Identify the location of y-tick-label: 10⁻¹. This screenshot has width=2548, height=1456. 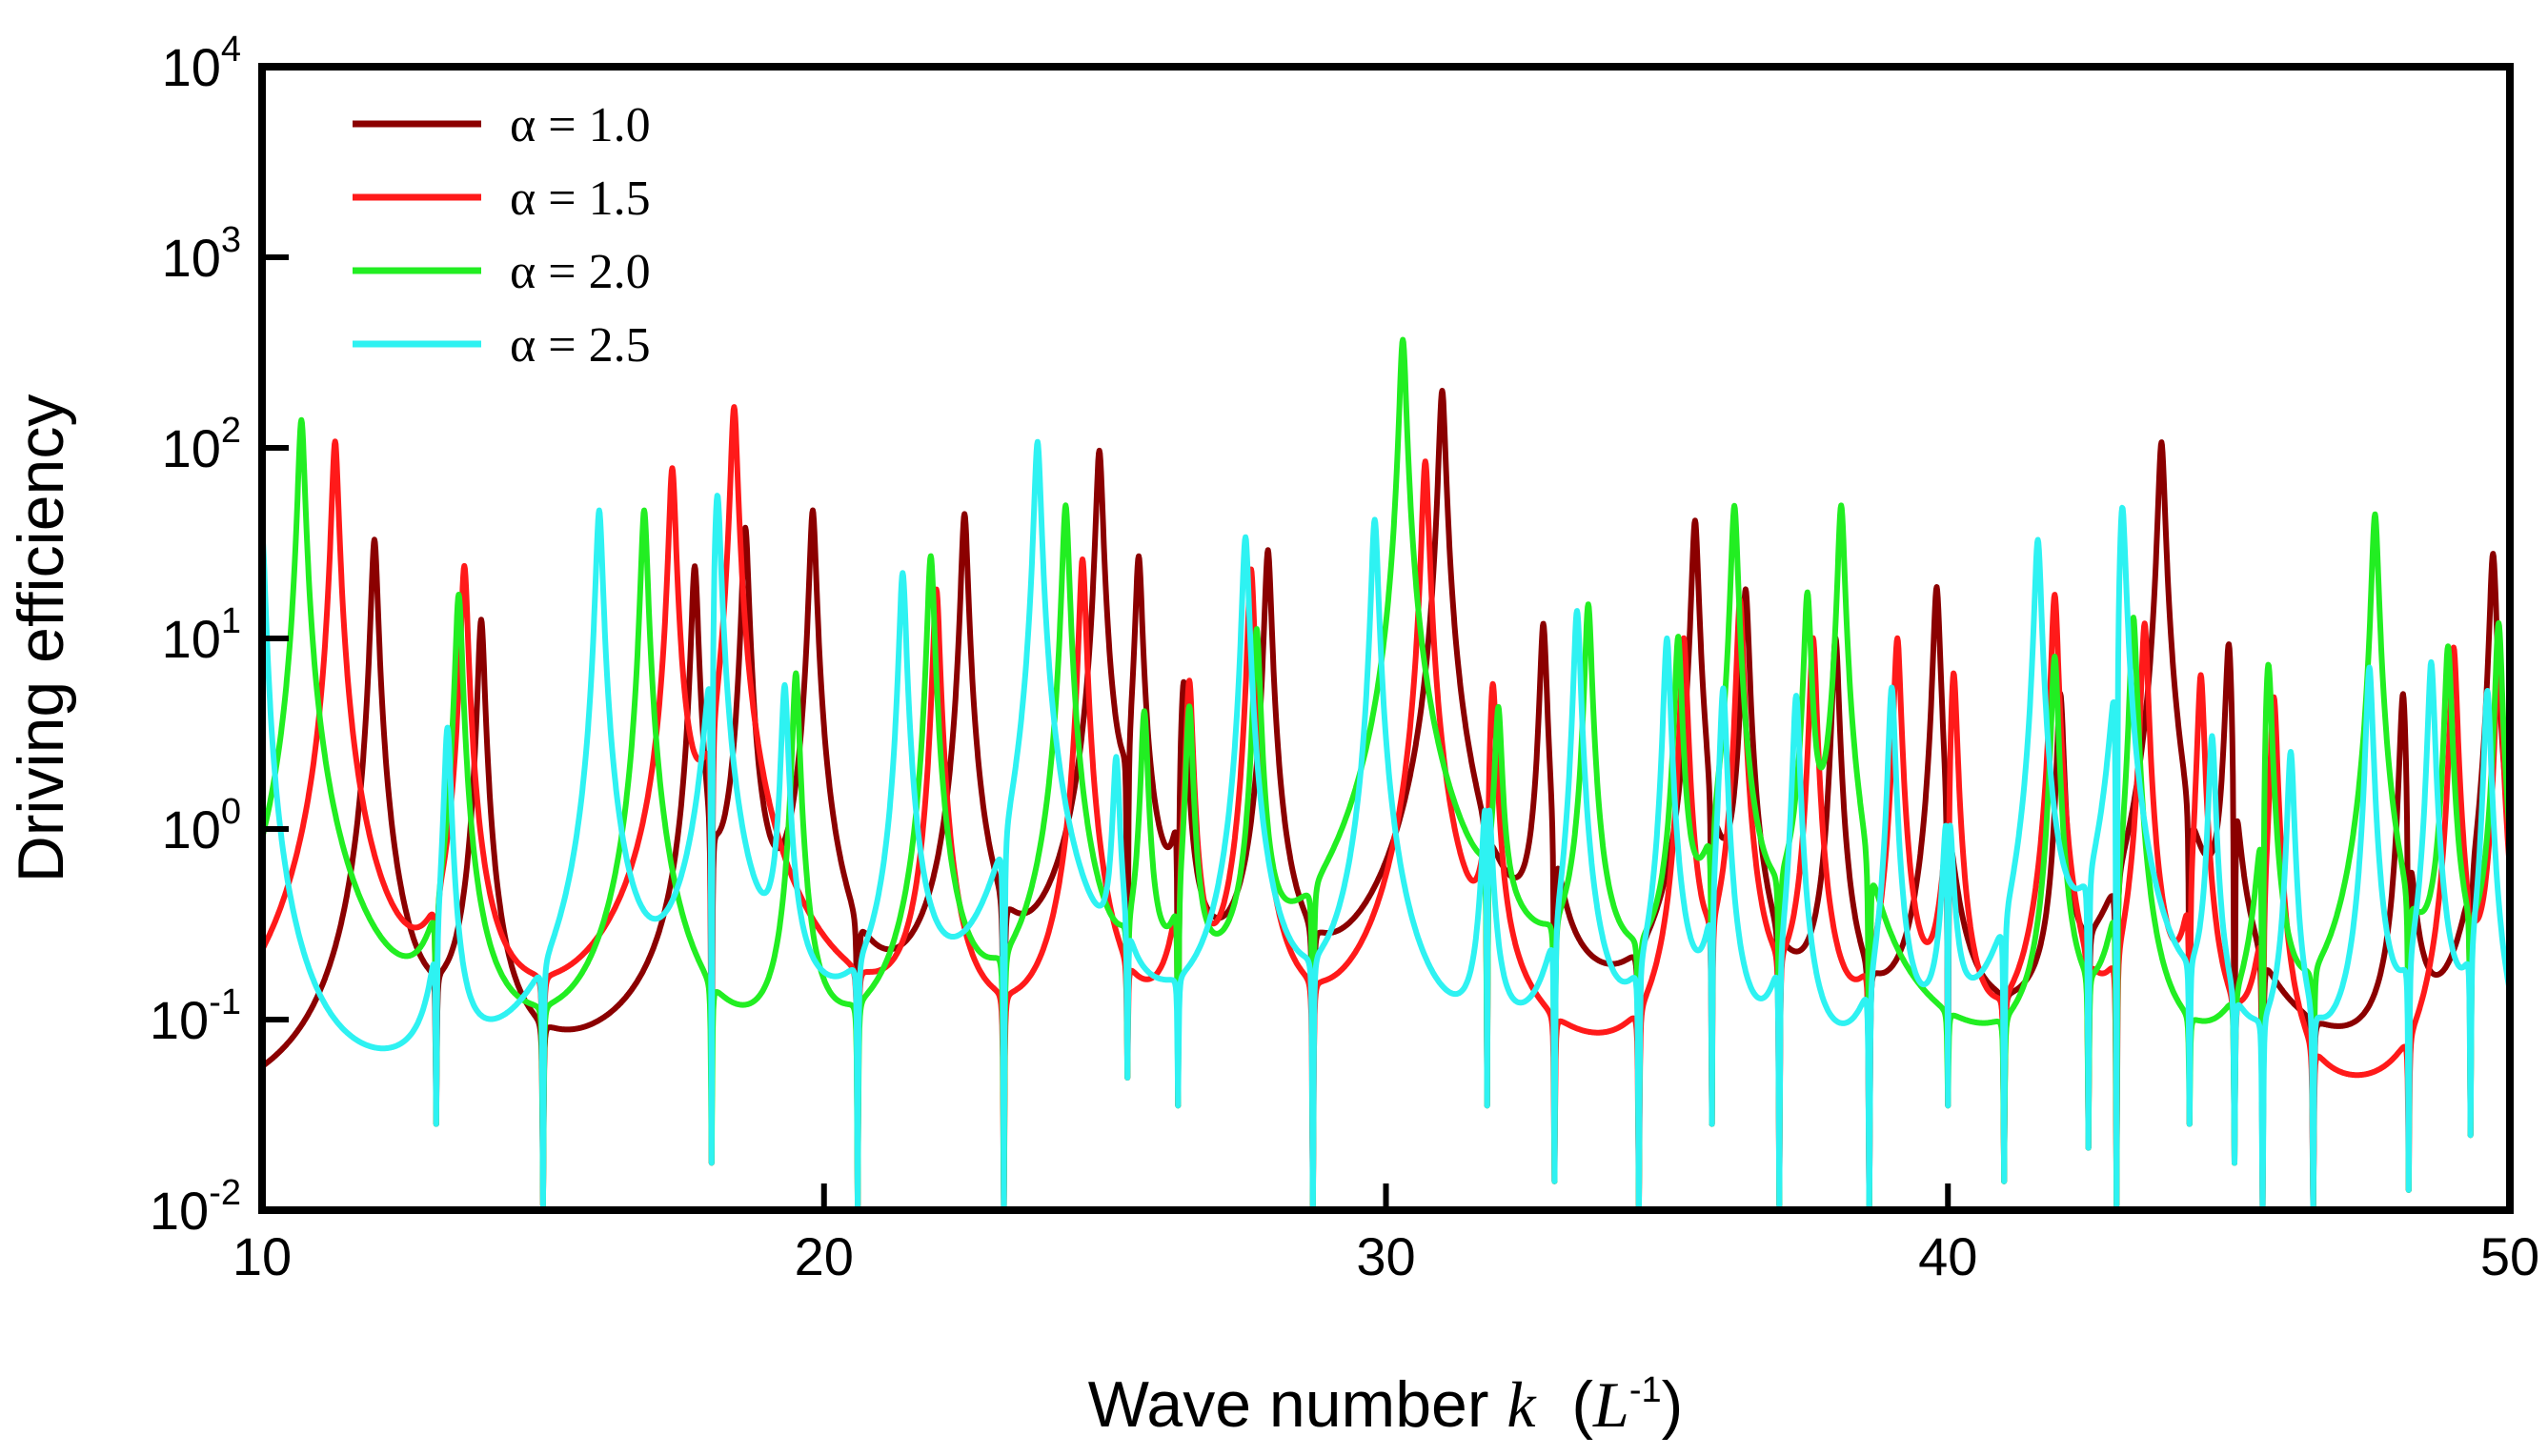
(195, 1016).